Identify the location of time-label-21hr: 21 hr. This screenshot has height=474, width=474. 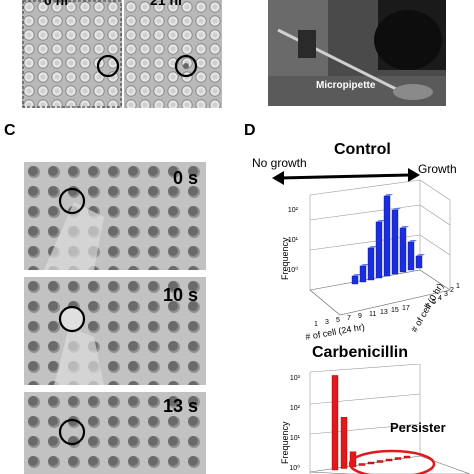
(167, 4).